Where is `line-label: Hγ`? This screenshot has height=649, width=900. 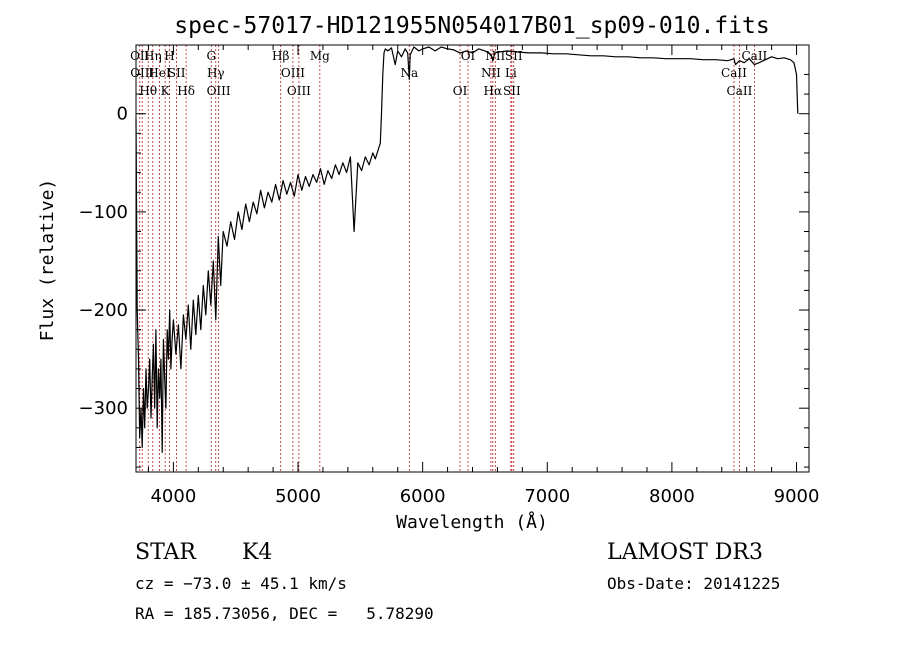 line-label: Hγ is located at coordinates (216, 73).